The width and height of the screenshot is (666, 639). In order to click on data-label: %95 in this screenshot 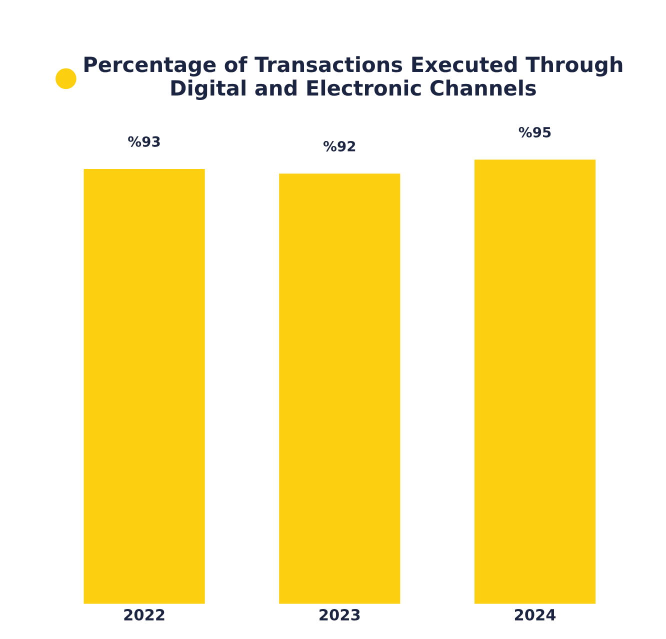, I will do `click(534, 132)`.